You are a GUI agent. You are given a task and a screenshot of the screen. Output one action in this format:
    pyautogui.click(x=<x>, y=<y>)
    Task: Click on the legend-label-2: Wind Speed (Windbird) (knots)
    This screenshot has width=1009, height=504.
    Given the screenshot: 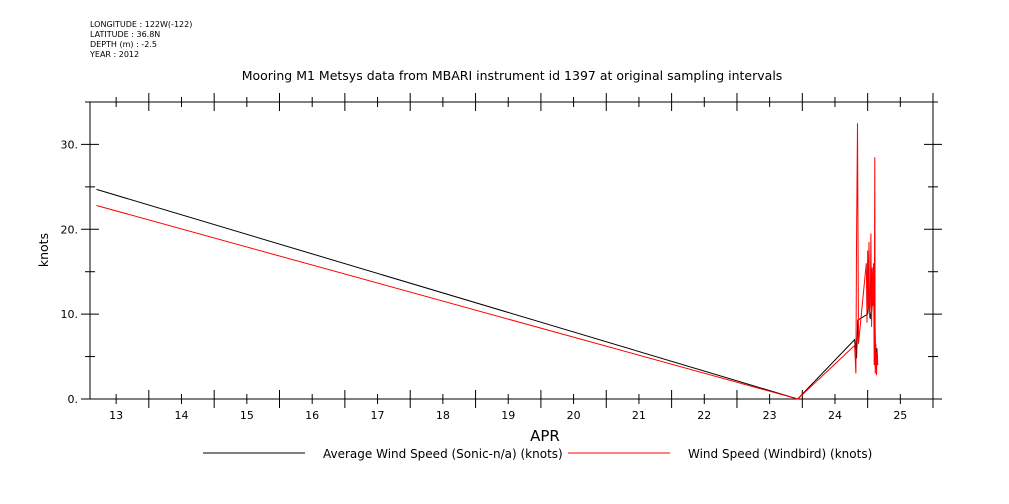 What is the action you would take?
    pyautogui.click(x=780, y=454)
    